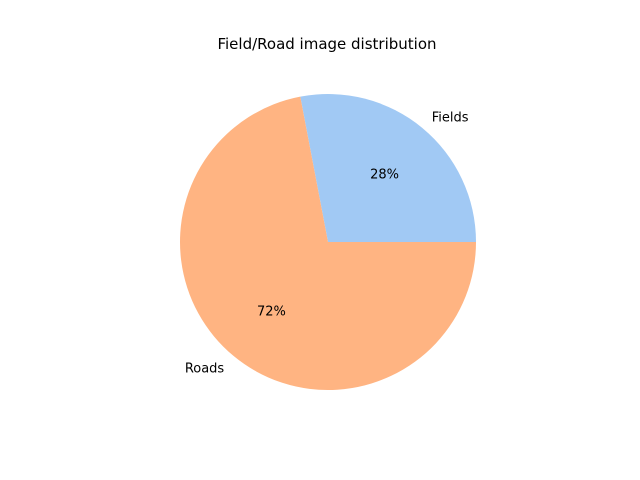  I want to click on pie-slice-fields, so click(388, 168).